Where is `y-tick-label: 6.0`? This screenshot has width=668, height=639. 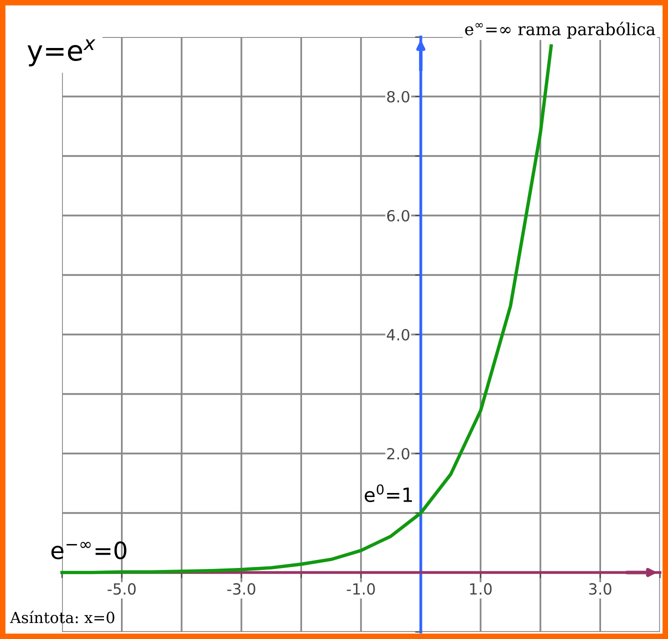 y-tick-label: 6.0 is located at coordinates (398, 216).